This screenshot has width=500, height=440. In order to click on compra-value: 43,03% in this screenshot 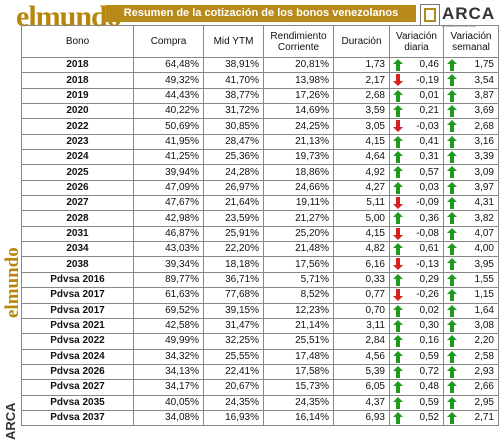, I will do `click(168, 249)`.